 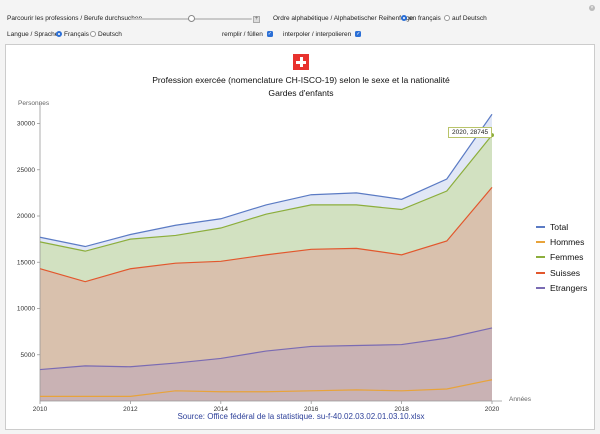 I want to click on lang-option-fr: Français, so click(x=70, y=34).